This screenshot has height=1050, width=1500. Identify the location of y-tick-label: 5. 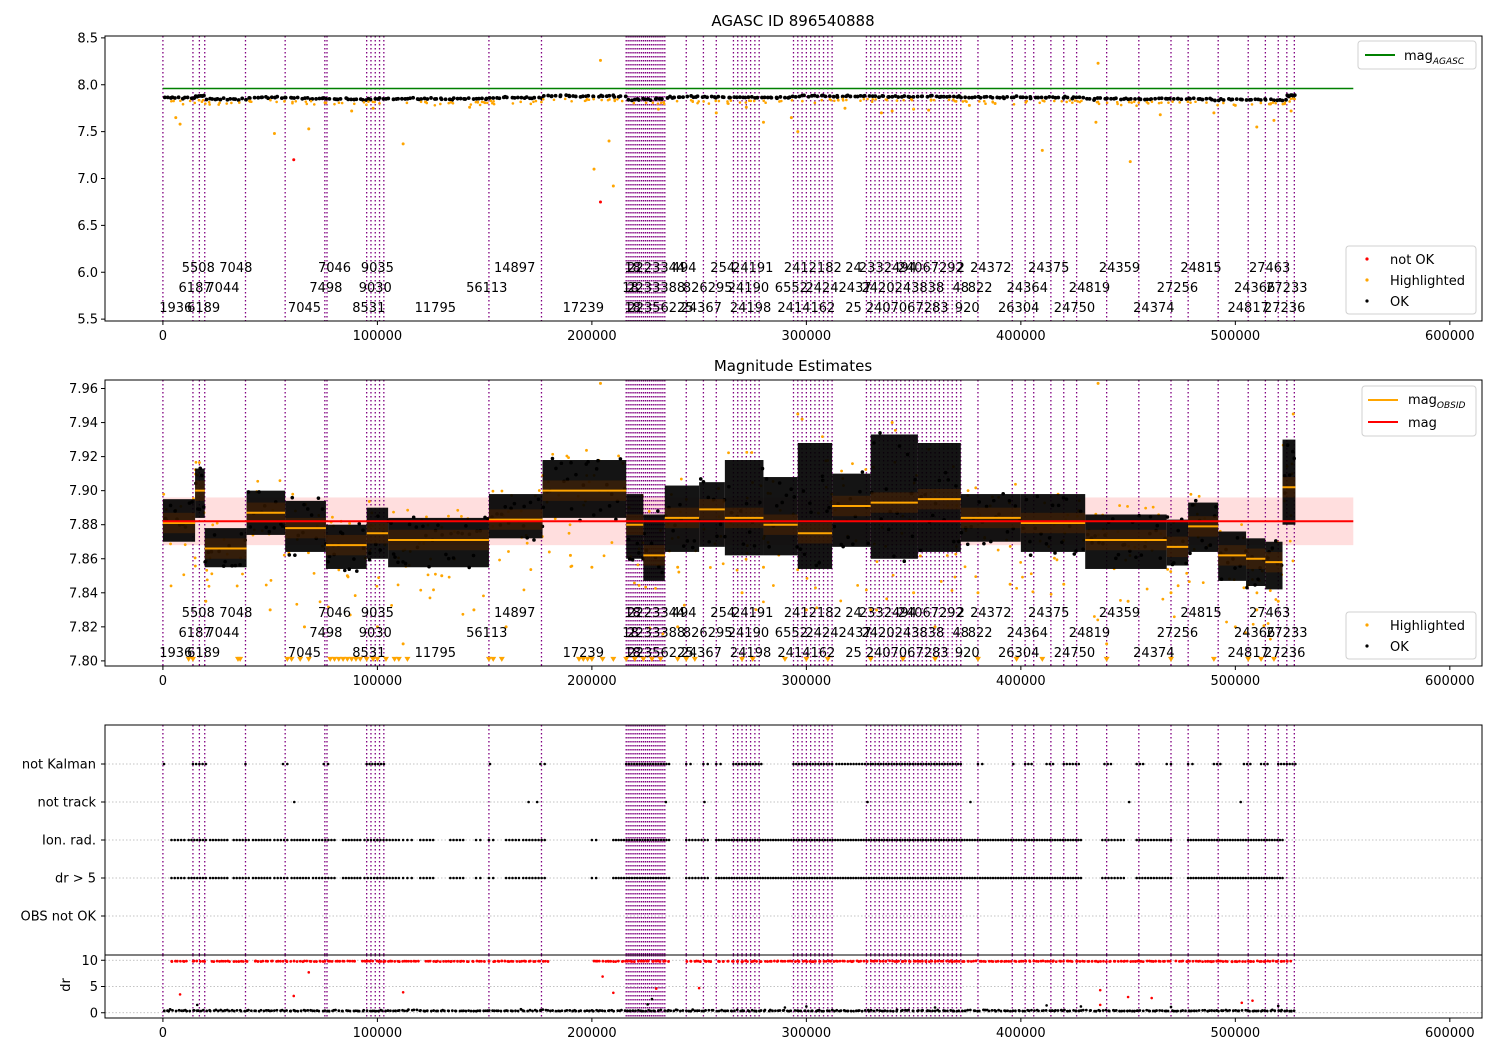
(94, 987).